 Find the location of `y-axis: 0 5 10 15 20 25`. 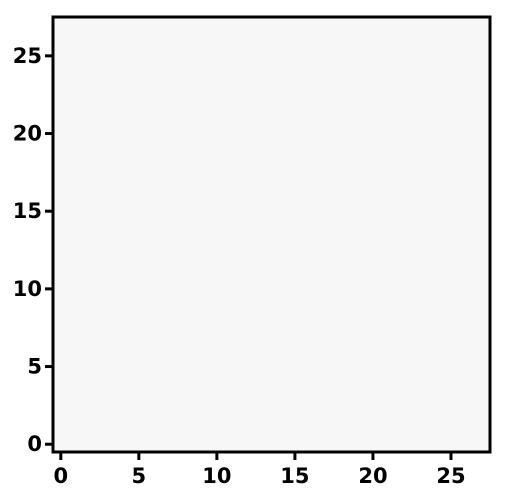

y-axis: 0 5 10 15 20 25 is located at coordinates (33, 250).